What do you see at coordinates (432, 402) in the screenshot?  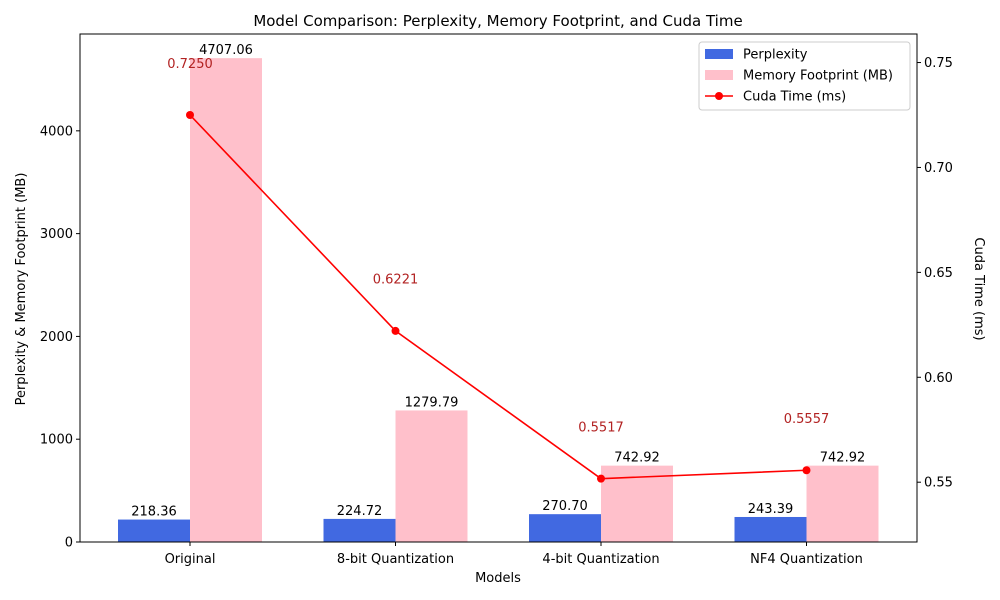 I see `bar-value-label: 1279.79` at bounding box center [432, 402].